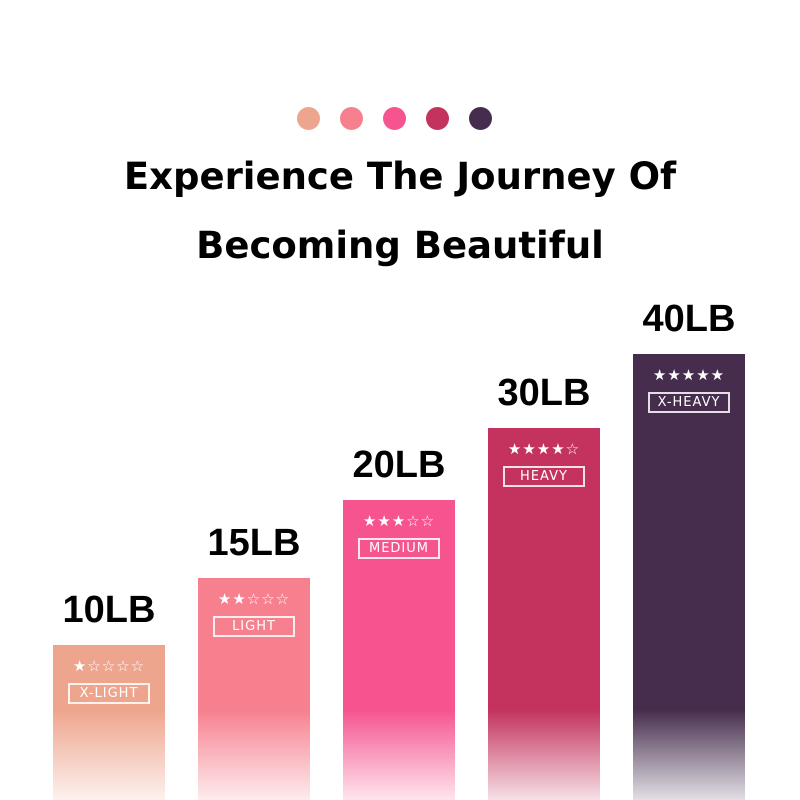 The height and width of the screenshot is (800, 800). What do you see at coordinates (254, 599) in the screenshot?
I see `star-rating-icons: ★★☆☆☆` at bounding box center [254, 599].